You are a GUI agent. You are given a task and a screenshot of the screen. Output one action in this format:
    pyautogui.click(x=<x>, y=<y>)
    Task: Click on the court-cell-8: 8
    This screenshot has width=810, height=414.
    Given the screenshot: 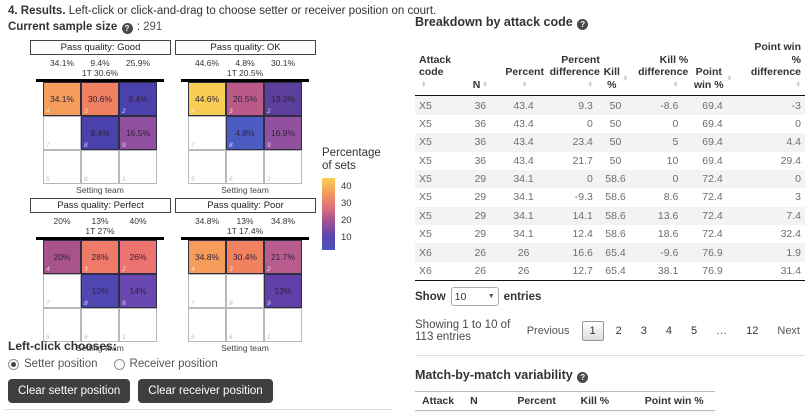 What is the action you would take?
    pyautogui.click(x=245, y=291)
    